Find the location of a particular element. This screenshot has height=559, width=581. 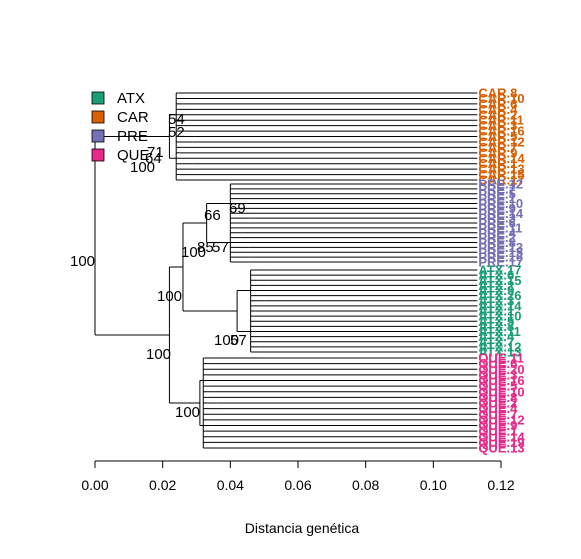

legend: ATX CAR PRE QUE is located at coordinates (120, 127).